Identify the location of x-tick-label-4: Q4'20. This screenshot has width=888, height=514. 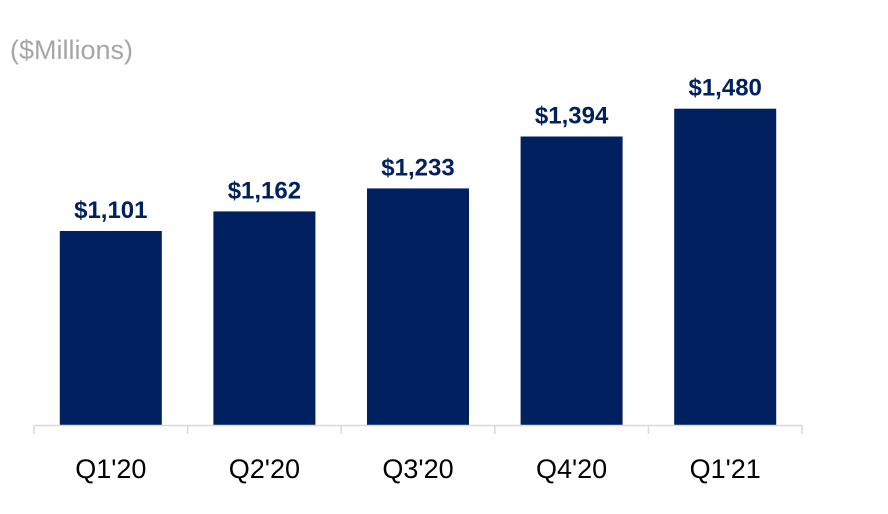
(571, 469).